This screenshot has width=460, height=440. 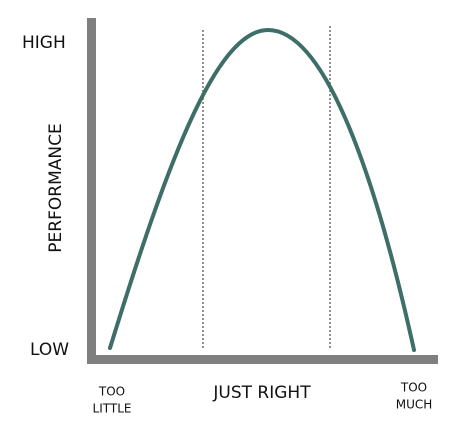 What do you see at coordinates (261, 393) in the screenshot?
I see `x-center-label: JUST RIGHT` at bounding box center [261, 393].